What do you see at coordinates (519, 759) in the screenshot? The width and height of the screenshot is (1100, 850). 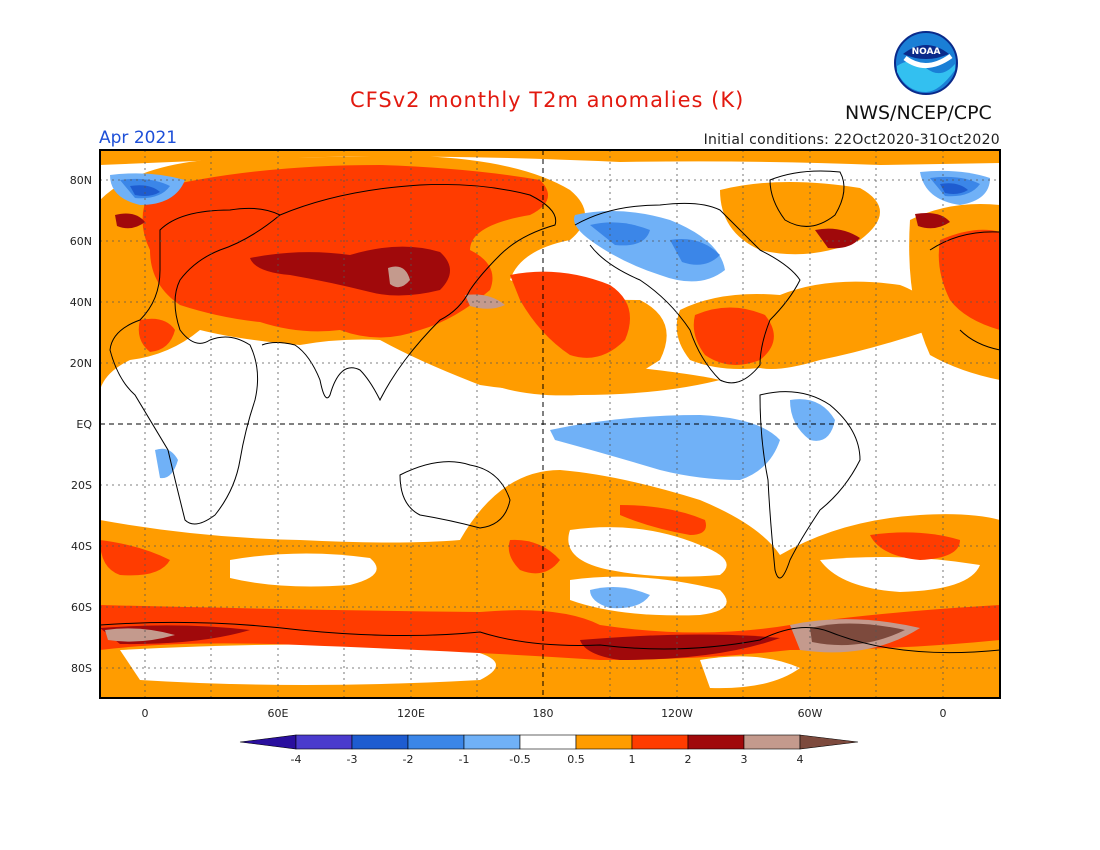 I see `legend-label: -0.5` at bounding box center [519, 759].